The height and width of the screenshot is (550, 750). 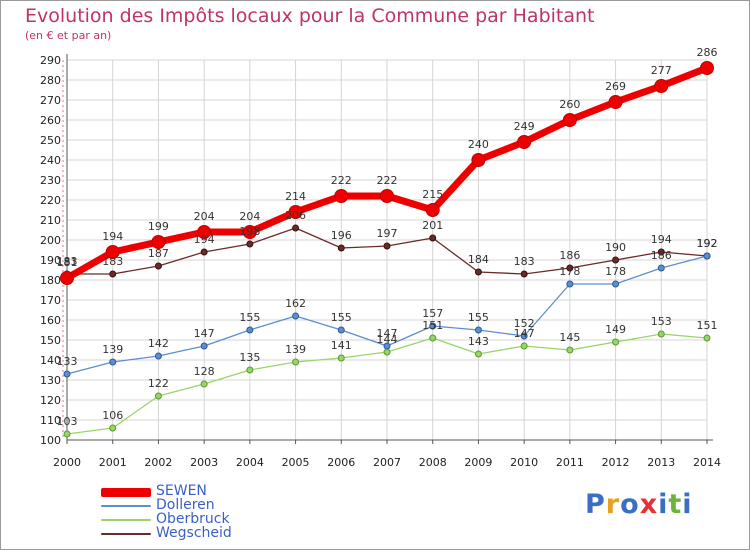 I want to click on x-tick-label: 2005, so click(x=296, y=462).